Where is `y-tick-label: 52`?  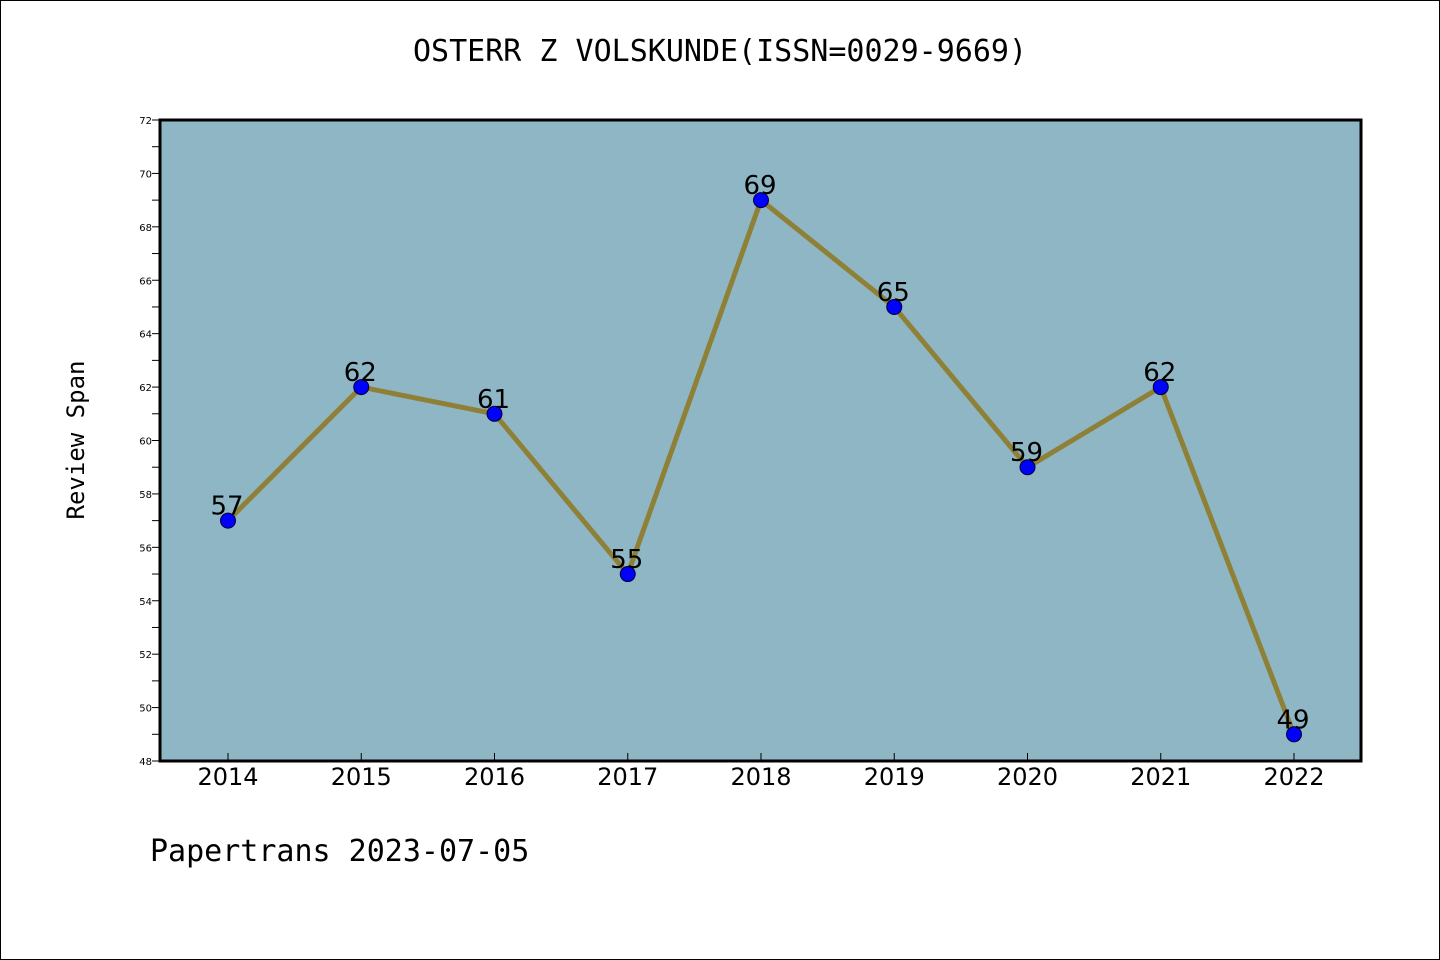 y-tick-label: 52 is located at coordinates (145, 655).